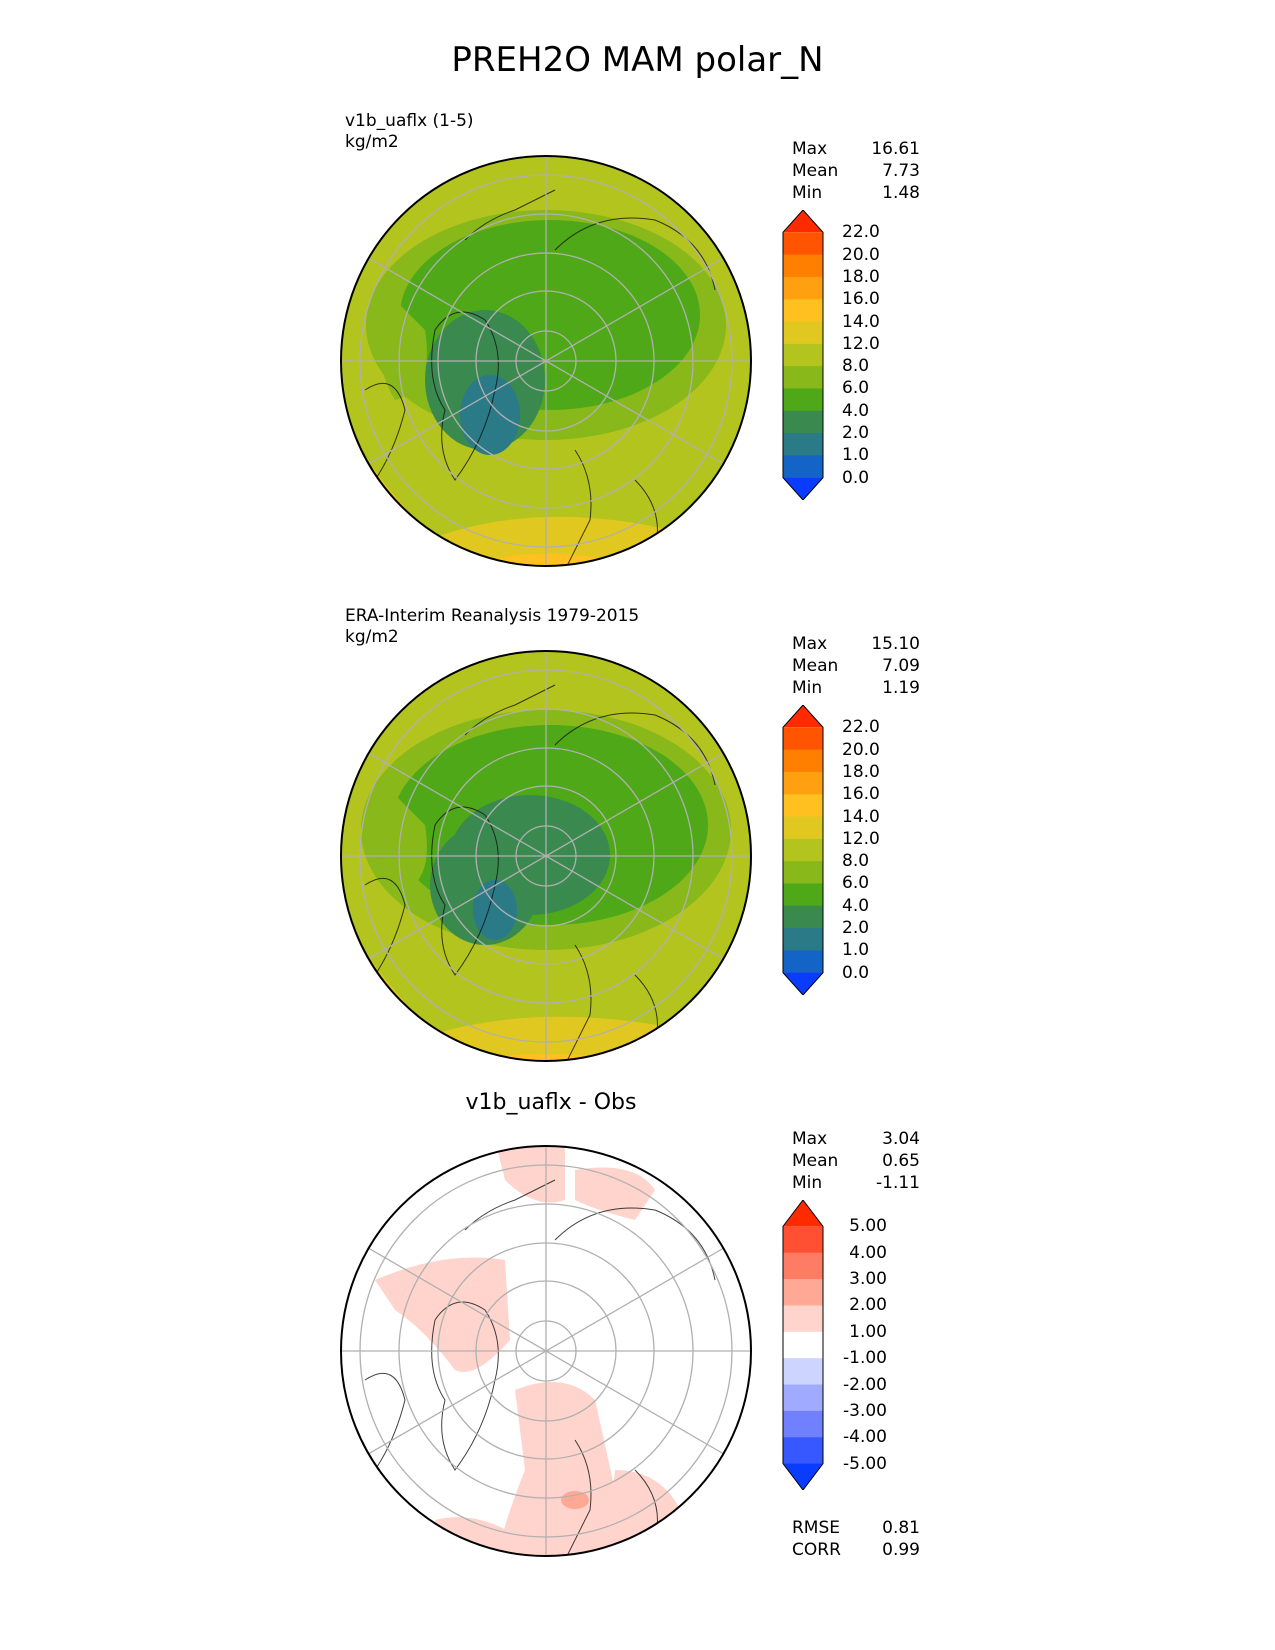 Image resolution: width=1275 pixels, height=1650 pixels. I want to click on stats-diff: Max 3.04 Mean 0.65 Min -1.11, so click(856, 1161).